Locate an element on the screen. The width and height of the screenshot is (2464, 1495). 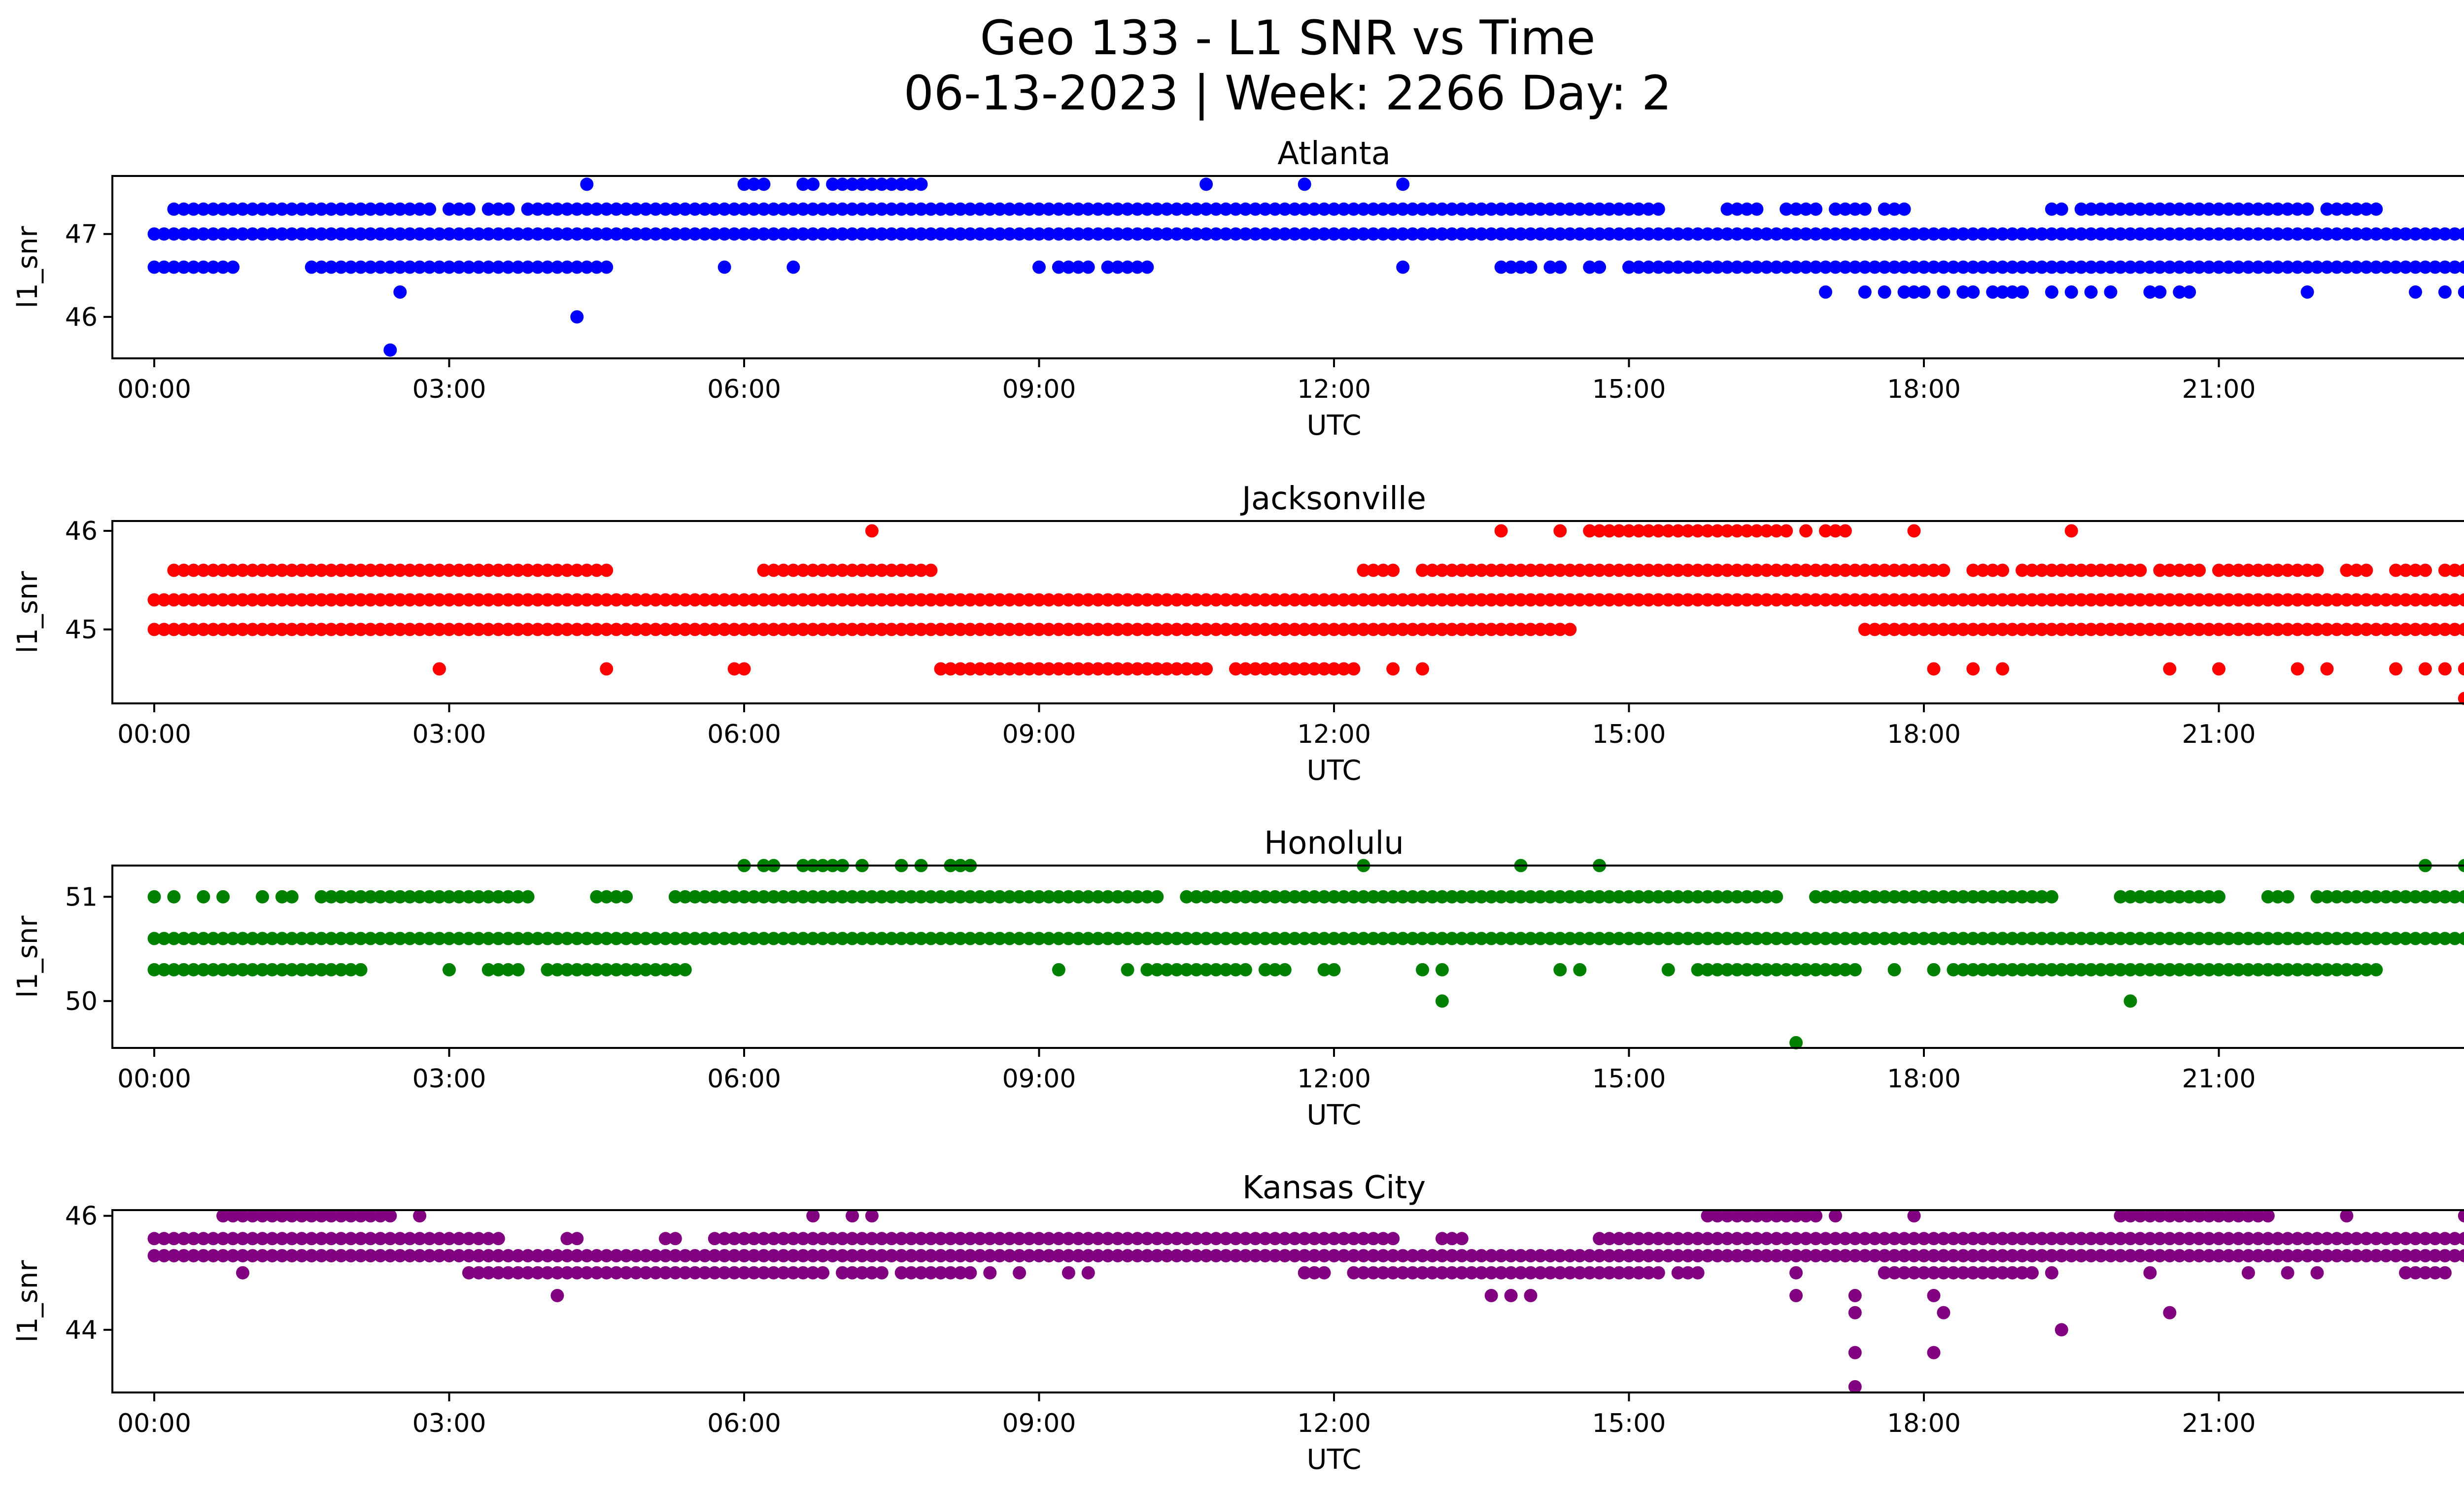
x-axis-label: UTC is located at coordinates (1333, 1115).